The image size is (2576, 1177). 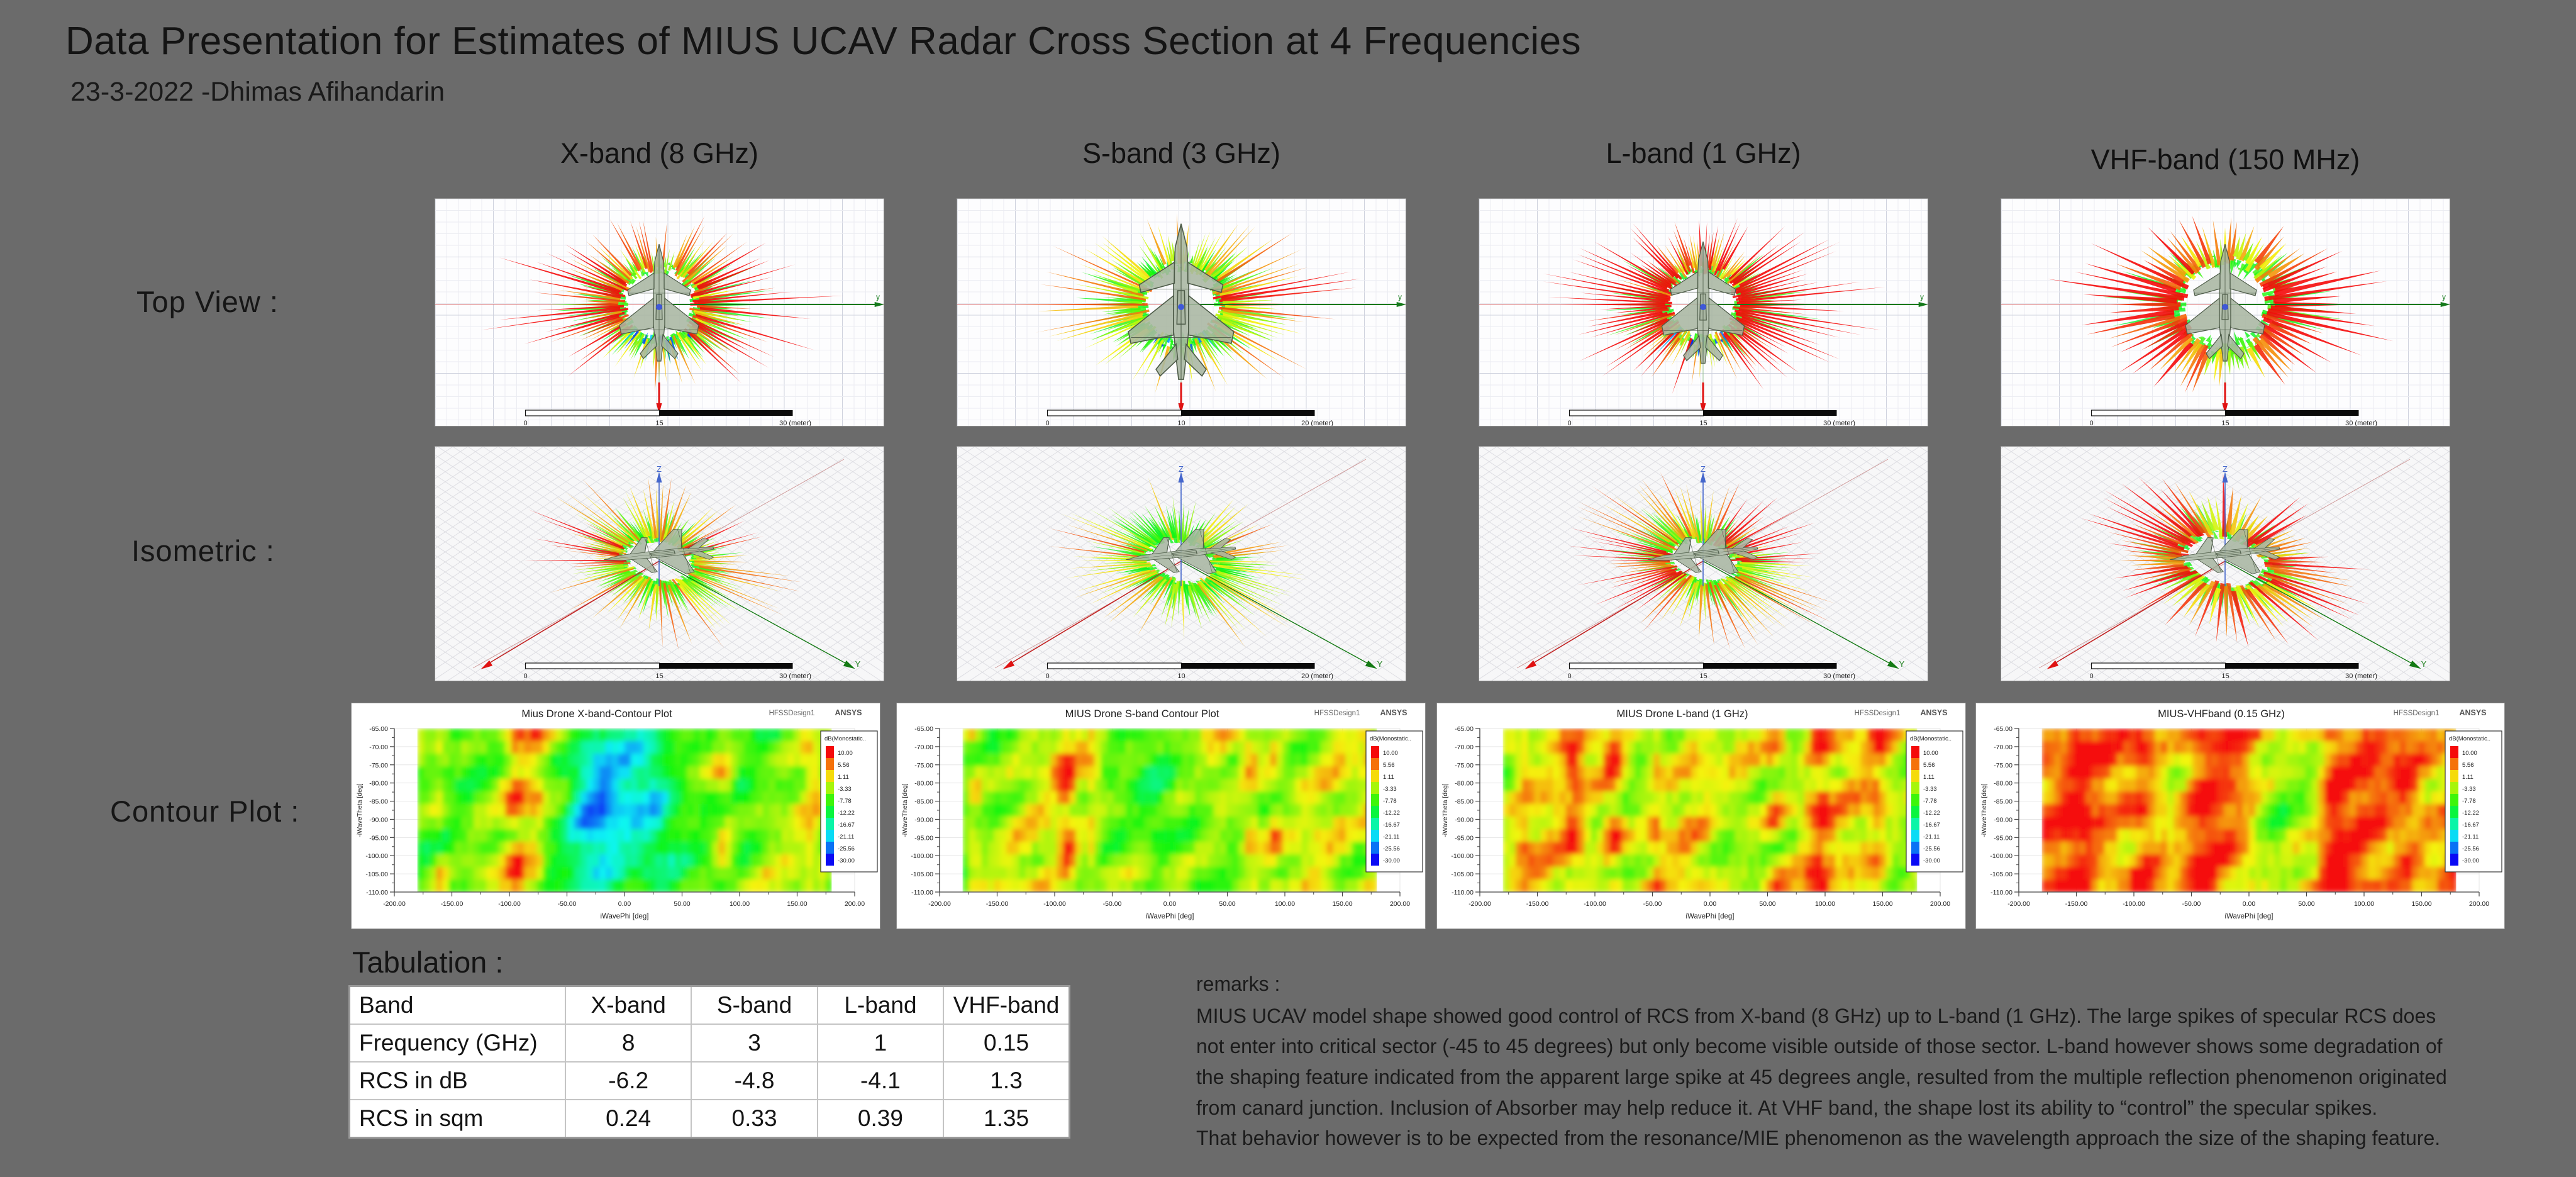 What do you see at coordinates (1006, 1119) in the screenshot?
I see `table-cell: 1.35` at bounding box center [1006, 1119].